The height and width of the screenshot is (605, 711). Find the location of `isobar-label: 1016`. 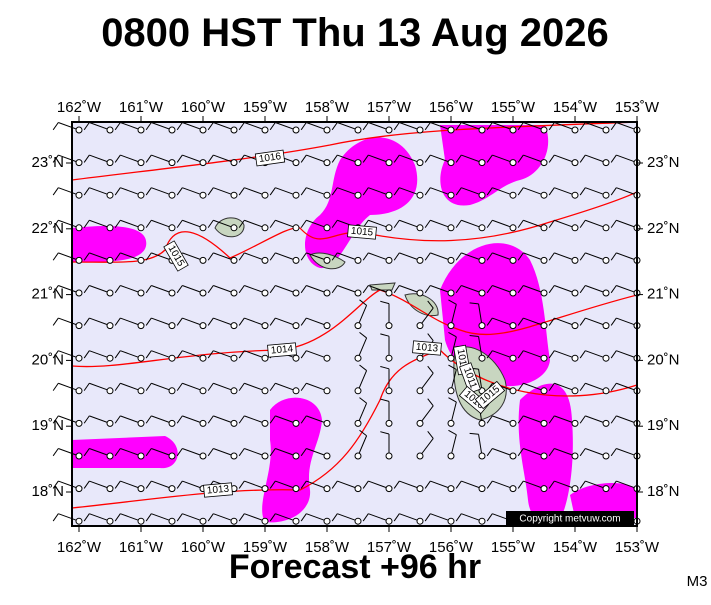

isobar-label: 1016 is located at coordinates (270, 158).